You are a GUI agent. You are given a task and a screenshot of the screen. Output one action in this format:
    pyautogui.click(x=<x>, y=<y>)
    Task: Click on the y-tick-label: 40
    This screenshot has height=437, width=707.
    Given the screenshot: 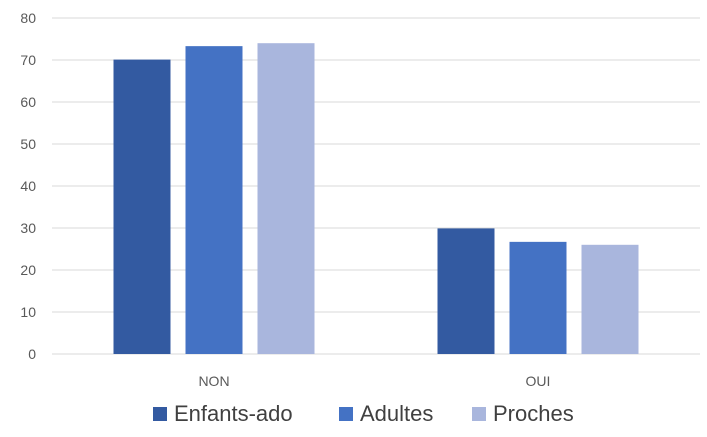 What is the action you would take?
    pyautogui.click(x=28, y=186)
    